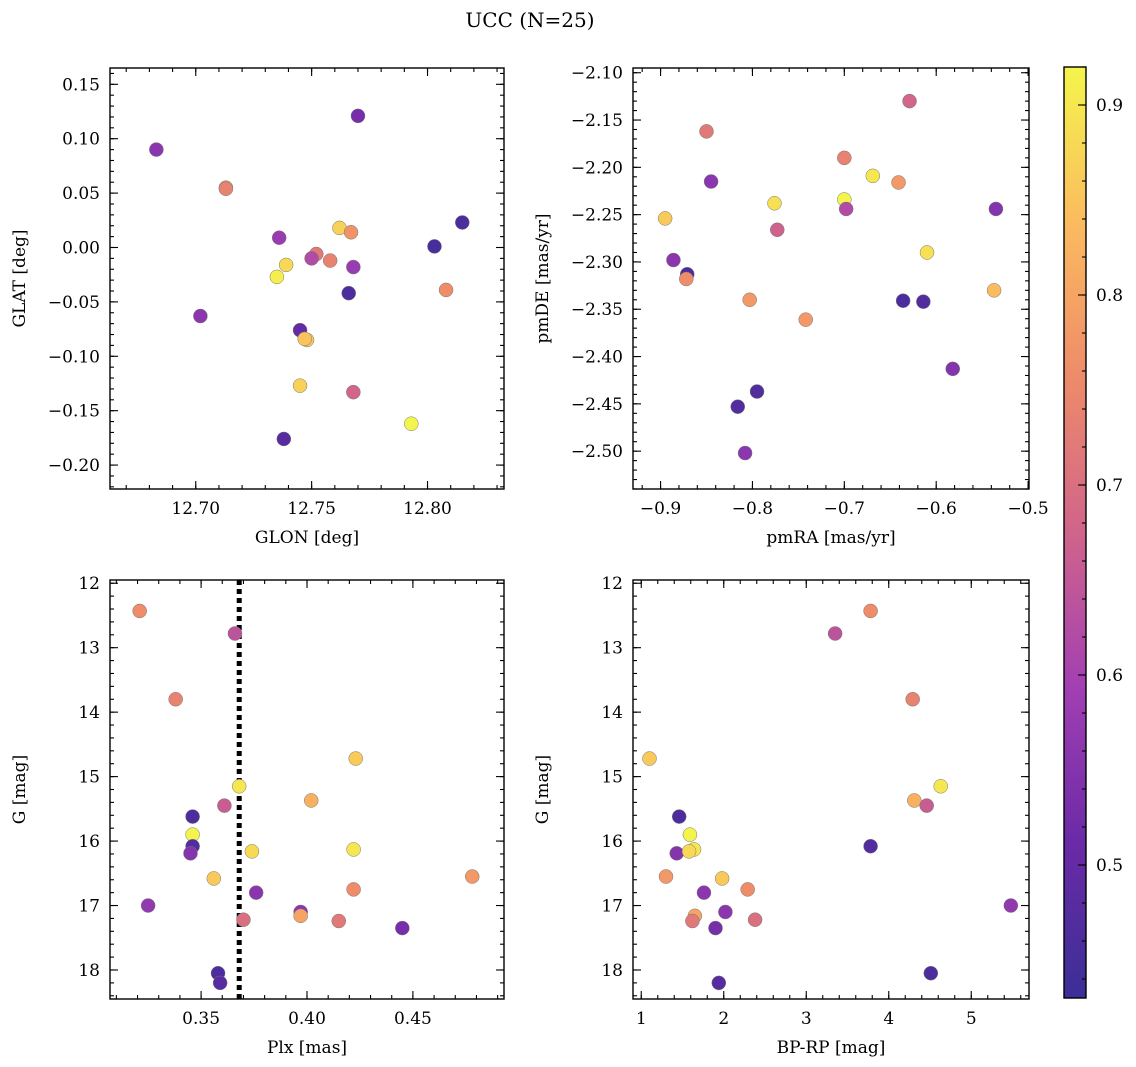 The image size is (1136, 1067). Describe the element at coordinates (752, 509) in the screenshot. I see `x-tick-label: −0.8` at that location.